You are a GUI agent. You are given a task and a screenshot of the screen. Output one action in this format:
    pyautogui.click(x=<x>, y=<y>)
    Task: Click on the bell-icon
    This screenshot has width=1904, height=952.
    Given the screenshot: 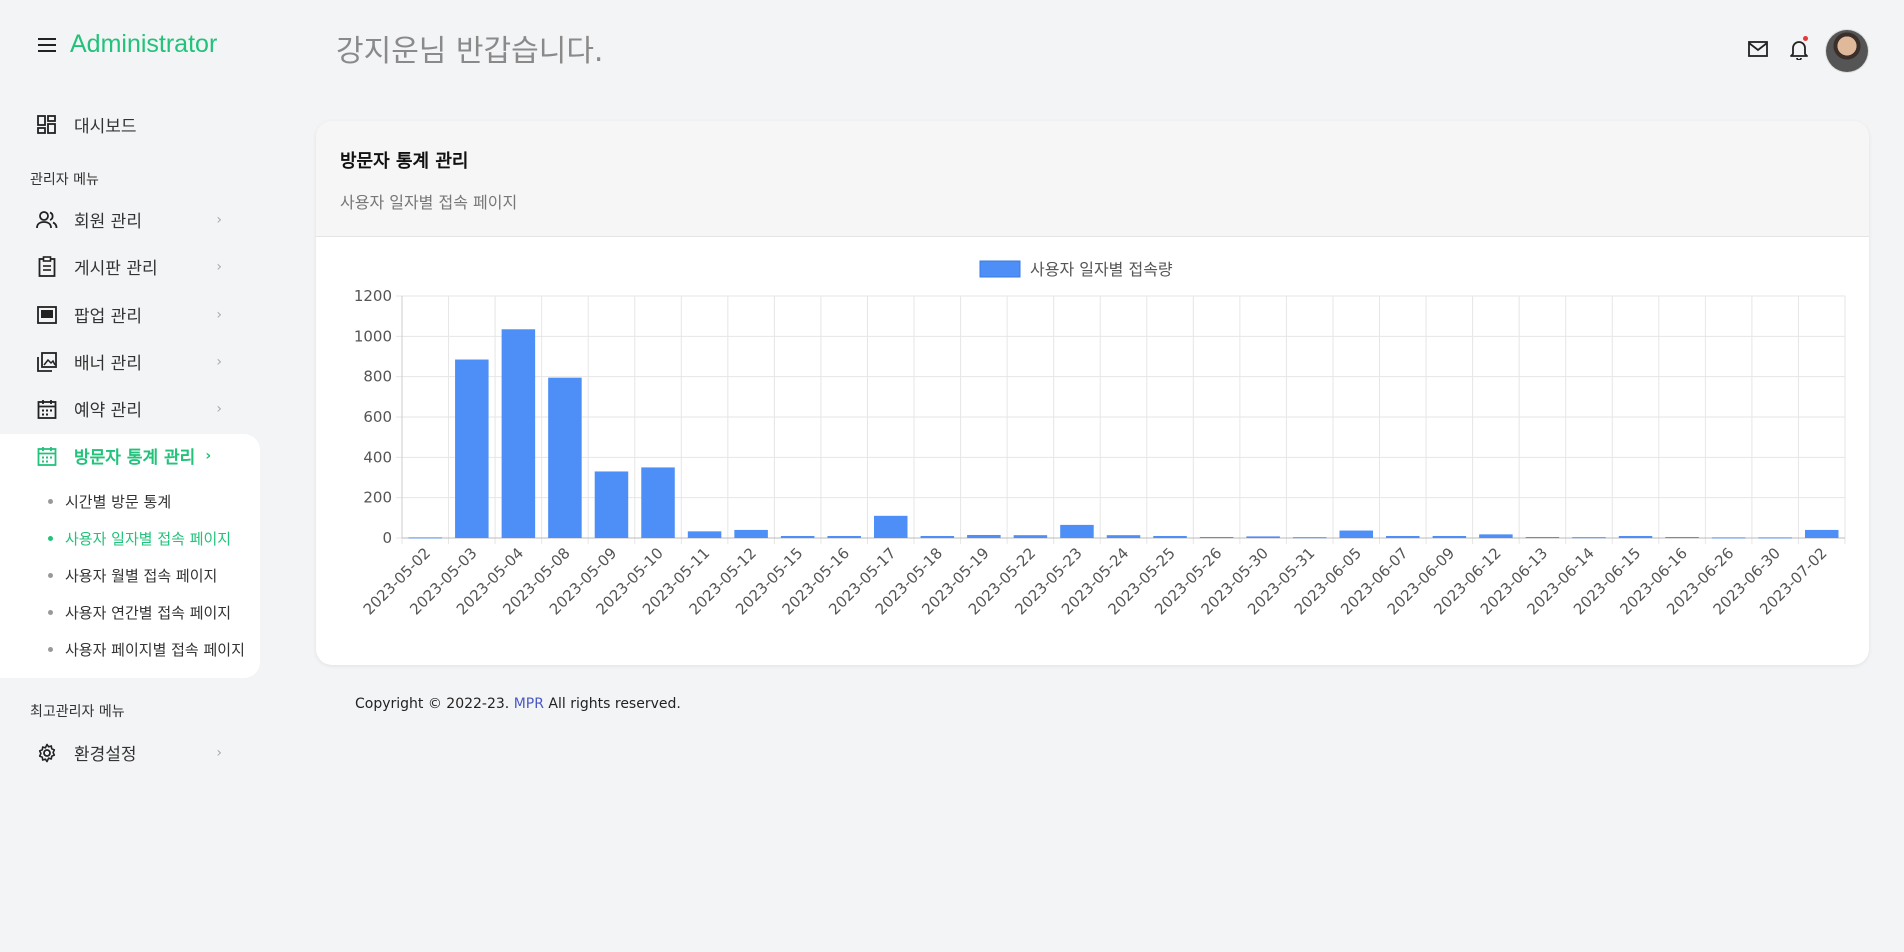 What is the action you would take?
    pyautogui.click(x=1799, y=51)
    